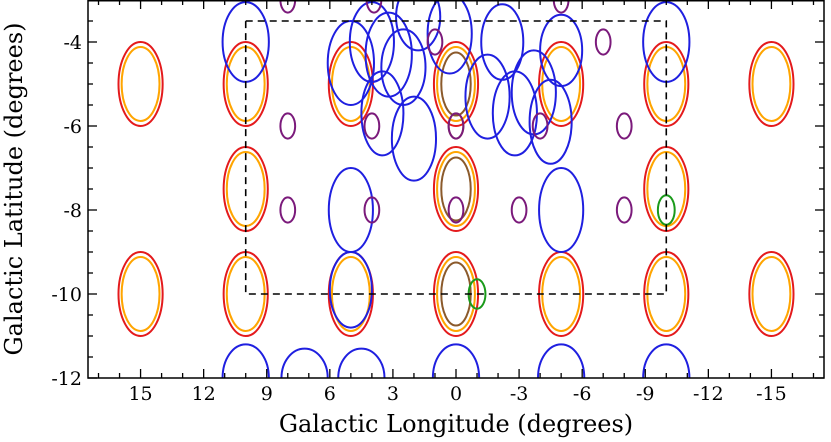  Describe the element at coordinates (204, 394) in the screenshot. I see `x-tick-label: 12` at that location.